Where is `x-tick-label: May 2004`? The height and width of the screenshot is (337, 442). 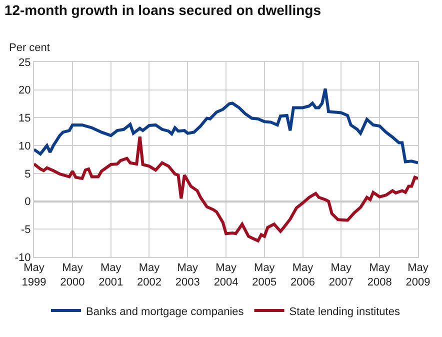 x-tick-label: May 2004 is located at coordinates (226, 275).